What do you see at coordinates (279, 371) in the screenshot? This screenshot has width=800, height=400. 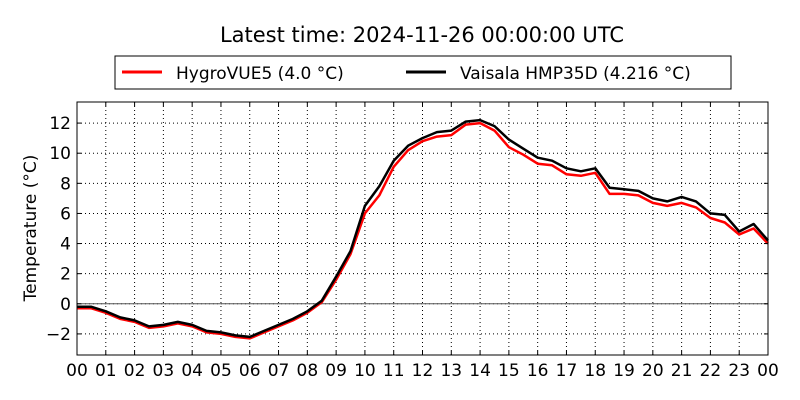 I see `x-tick-label: 07` at bounding box center [279, 371].